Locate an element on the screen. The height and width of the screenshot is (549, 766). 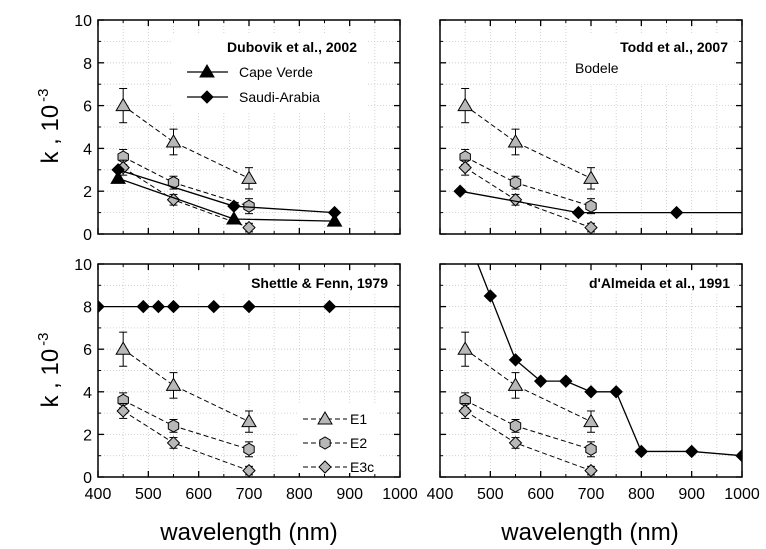
y-tick-label: 2 is located at coordinates (87, 192).